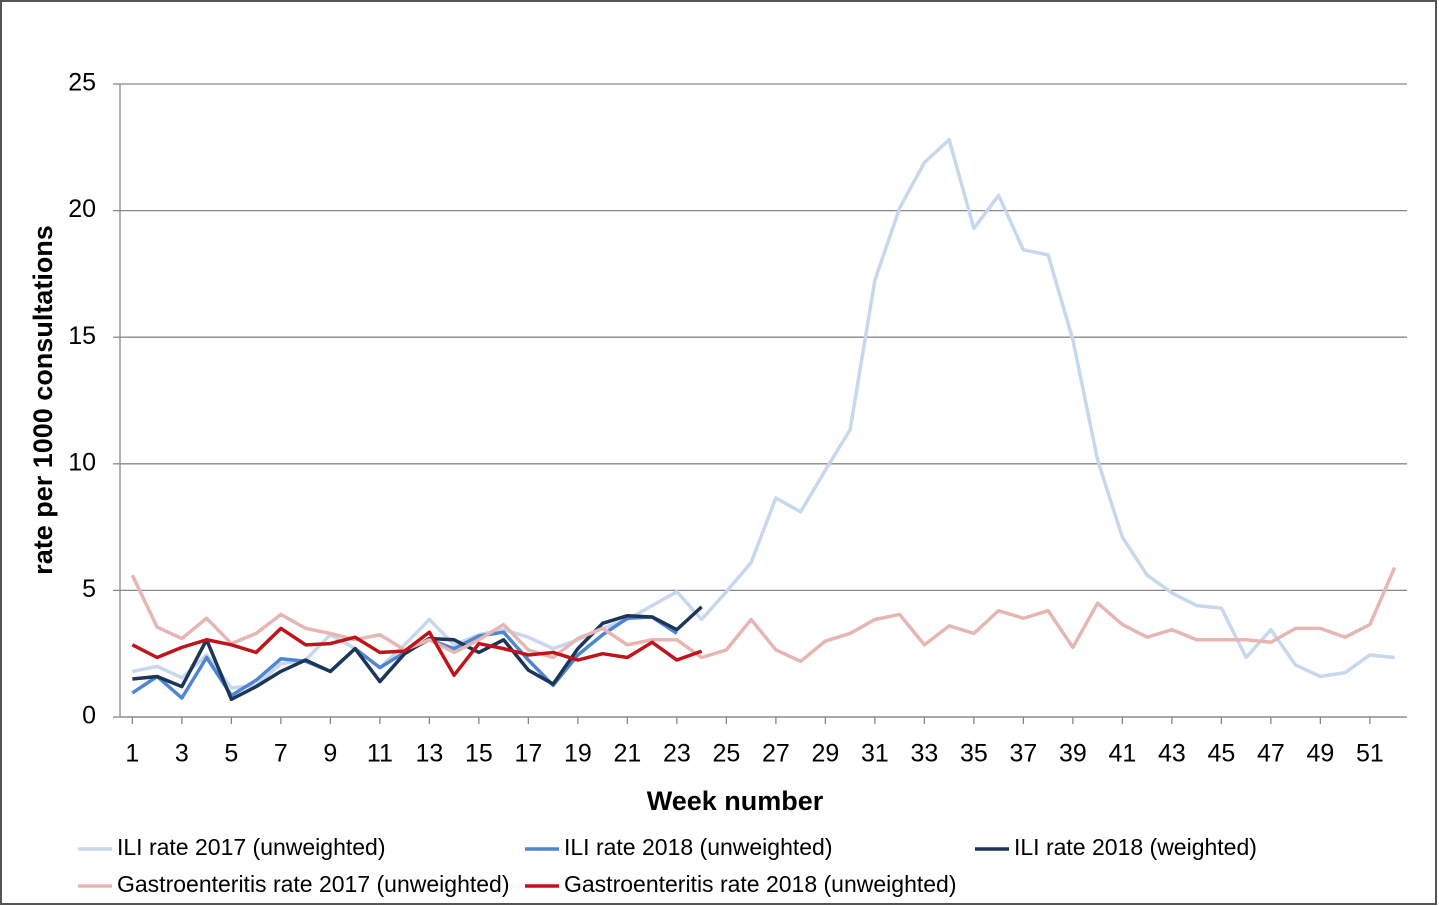 The height and width of the screenshot is (906, 1439). What do you see at coordinates (313, 884) in the screenshot?
I see `legend-label: Gastroenteritis rate 2017 (unweighted)` at bounding box center [313, 884].